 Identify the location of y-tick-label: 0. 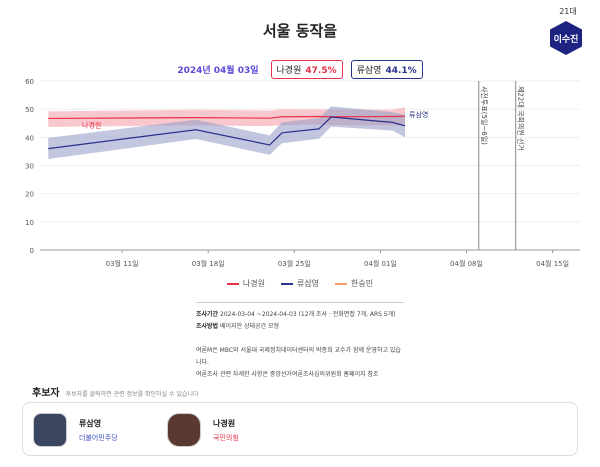
(32, 251).